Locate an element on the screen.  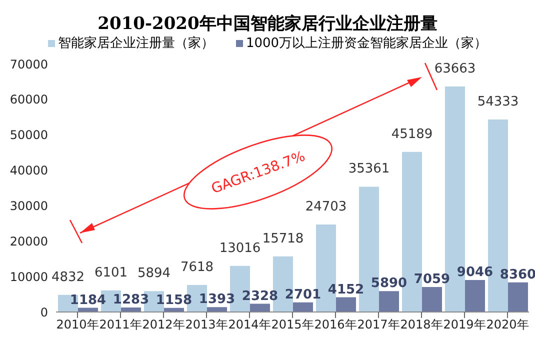
x-tick-label: 2011年 is located at coordinates (120, 325).